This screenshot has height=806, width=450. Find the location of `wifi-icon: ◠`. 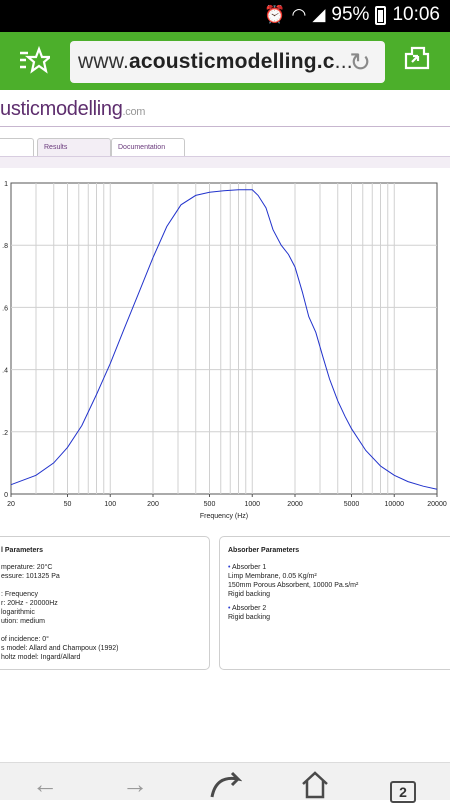

wifi-icon: ◠ is located at coordinates (299, 14).